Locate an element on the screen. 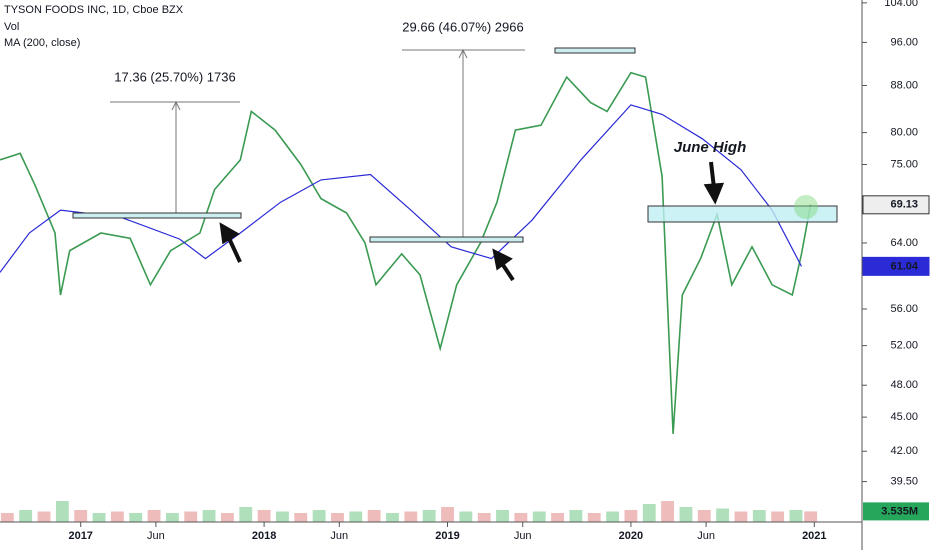  resistance-level is located at coordinates (595, 50).